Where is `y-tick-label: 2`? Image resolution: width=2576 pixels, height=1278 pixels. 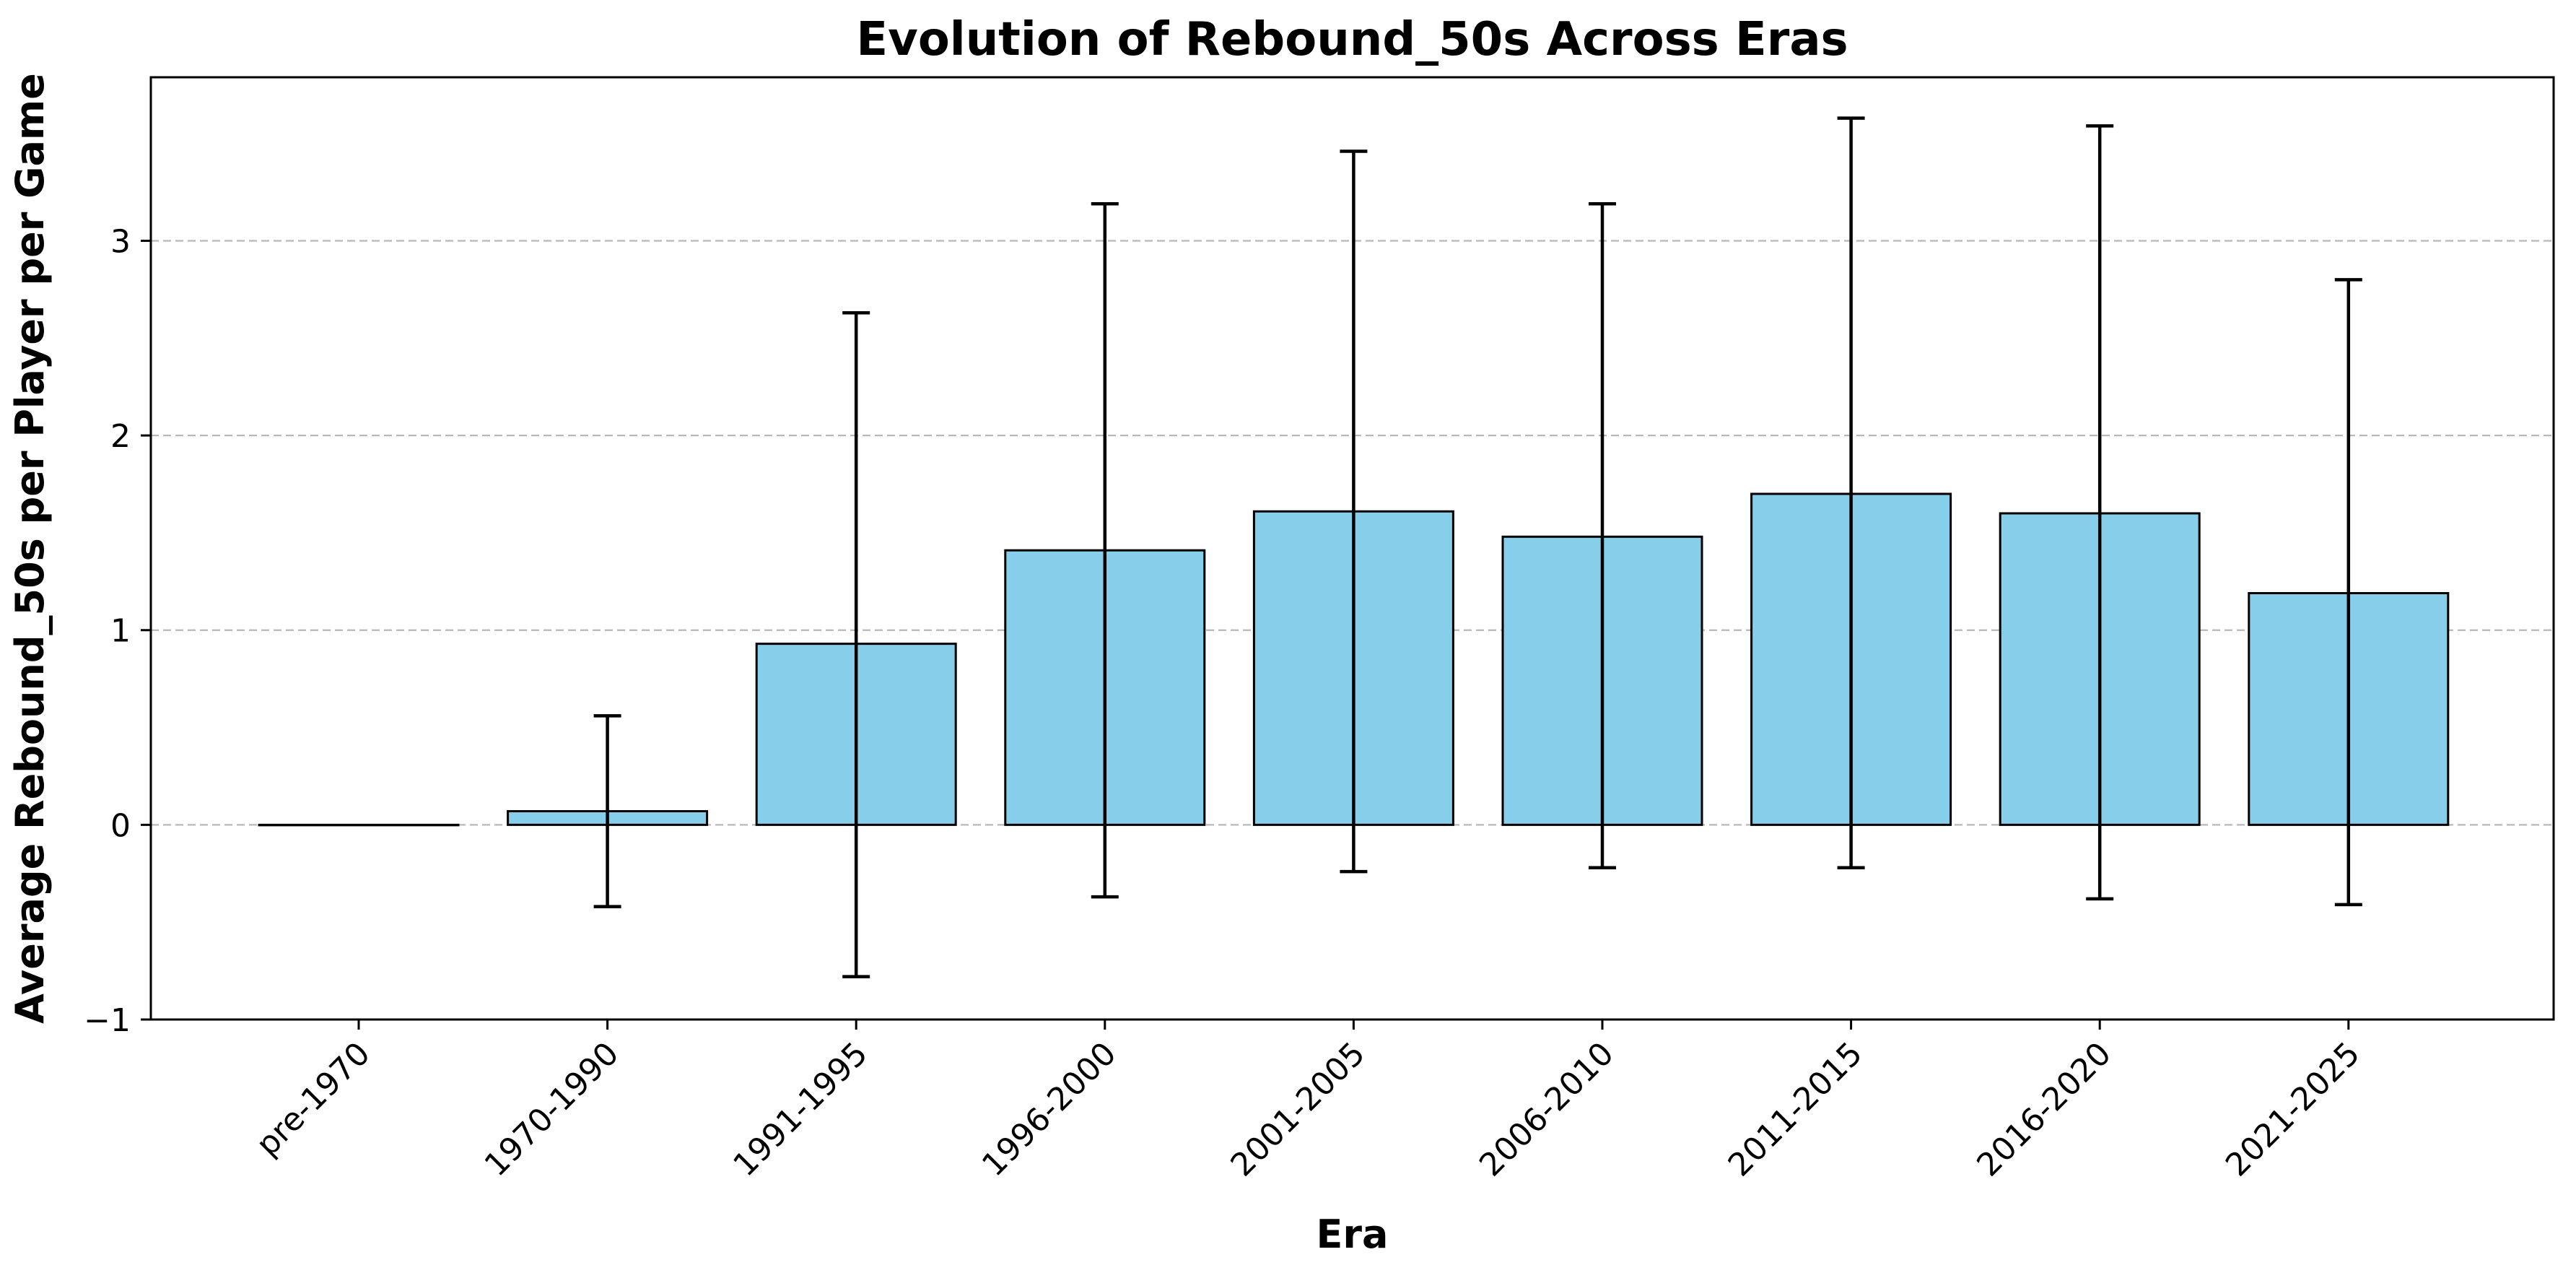
y-tick-label: 2 is located at coordinates (120, 437).